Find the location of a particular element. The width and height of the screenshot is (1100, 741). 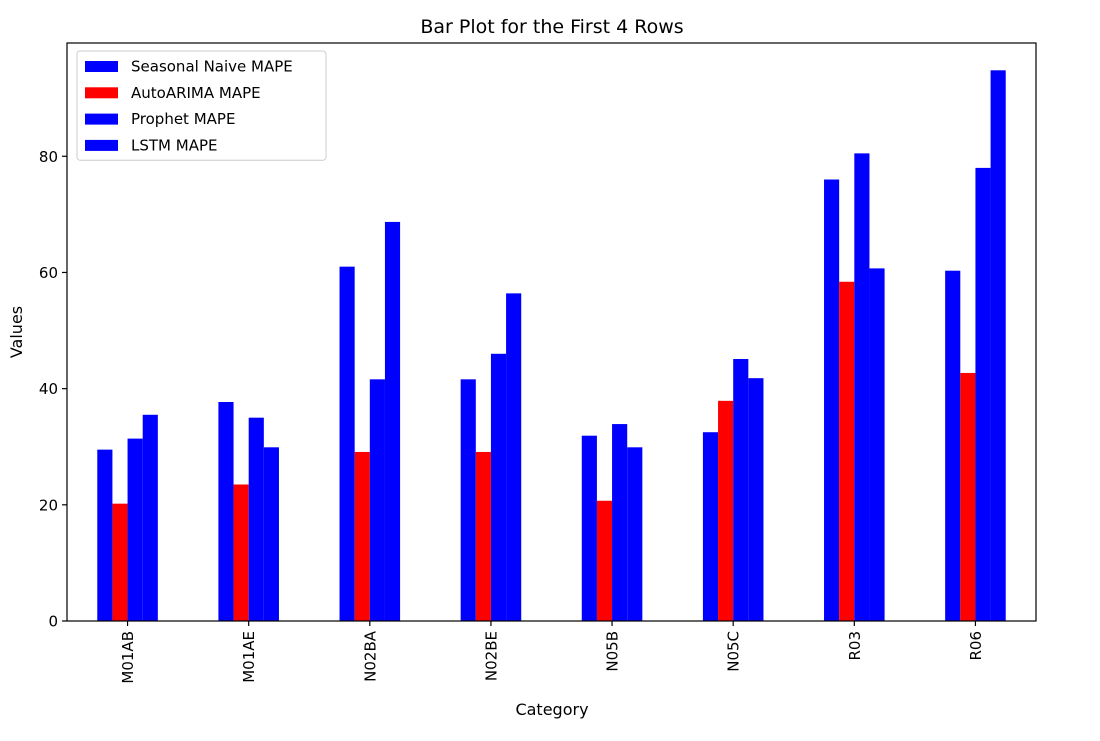

legend-label: Prophet MAPE is located at coordinates (183, 119).